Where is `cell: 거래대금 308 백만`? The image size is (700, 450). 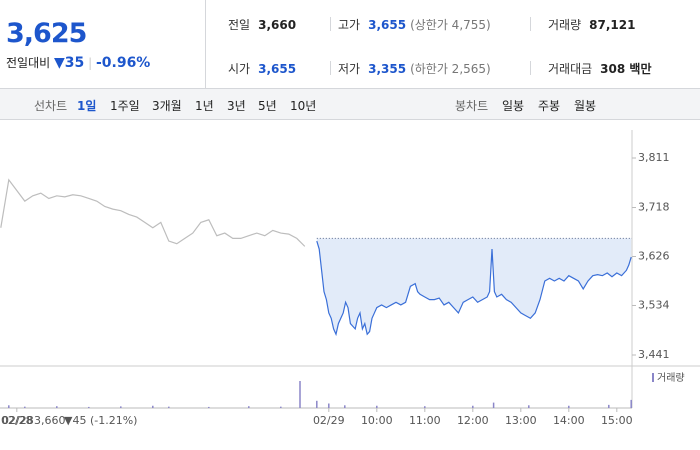 cell: 거래대금 308 백만 is located at coordinates (599, 68).